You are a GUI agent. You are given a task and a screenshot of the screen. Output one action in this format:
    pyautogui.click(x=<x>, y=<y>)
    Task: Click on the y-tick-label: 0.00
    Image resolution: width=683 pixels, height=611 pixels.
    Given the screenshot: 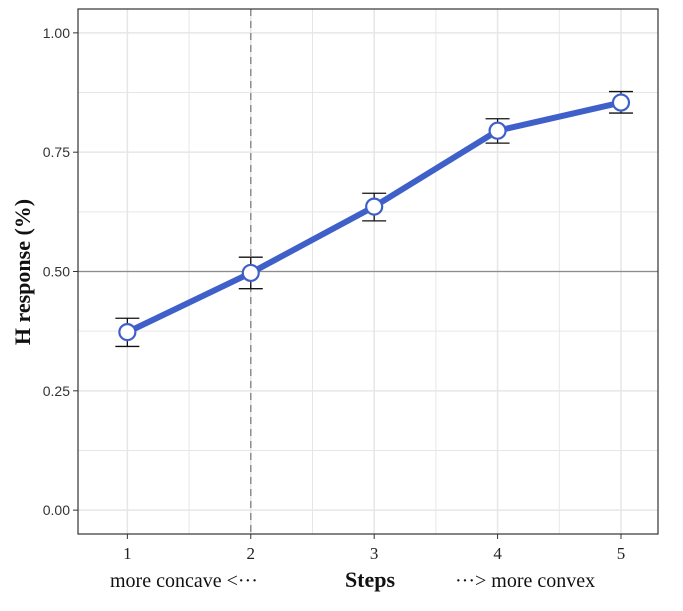 What is the action you would take?
    pyautogui.click(x=56, y=510)
    